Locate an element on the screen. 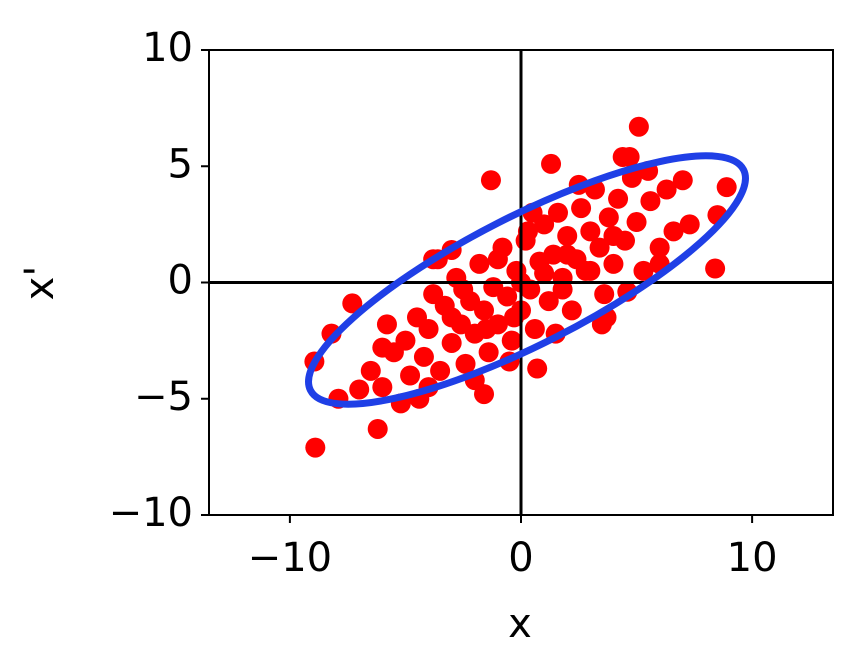 This screenshot has height=672, width=864. y-tick-label: −5 is located at coordinates (163, 397).